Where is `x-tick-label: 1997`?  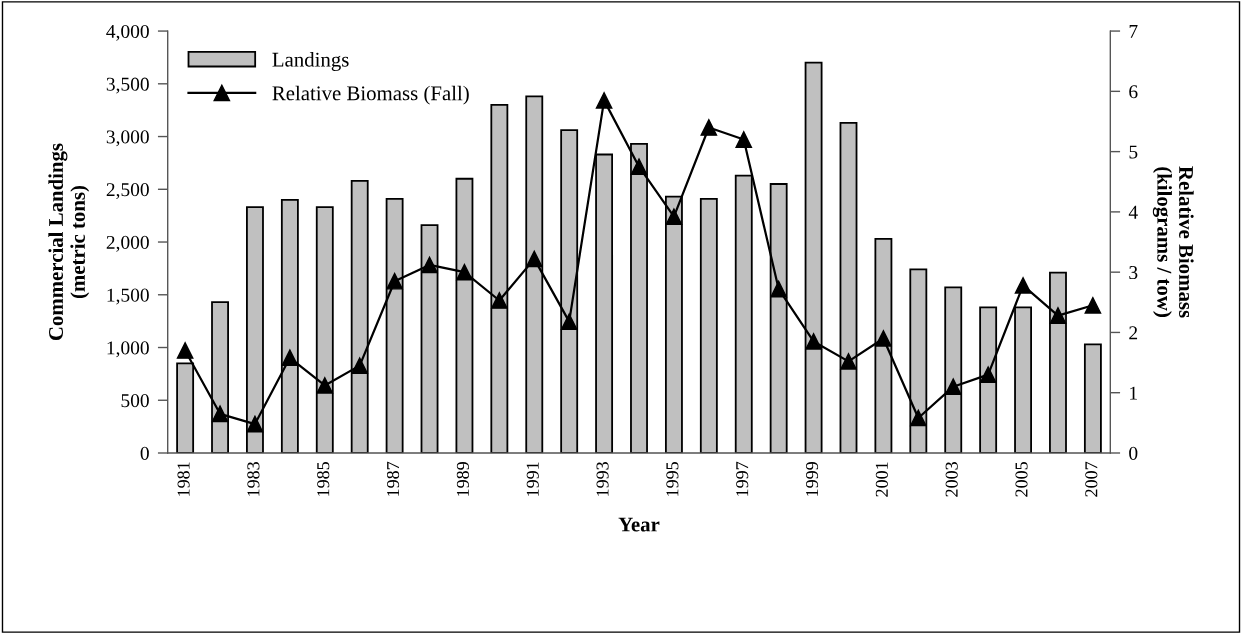 x-tick-label: 1997 is located at coordinates (742, 478).